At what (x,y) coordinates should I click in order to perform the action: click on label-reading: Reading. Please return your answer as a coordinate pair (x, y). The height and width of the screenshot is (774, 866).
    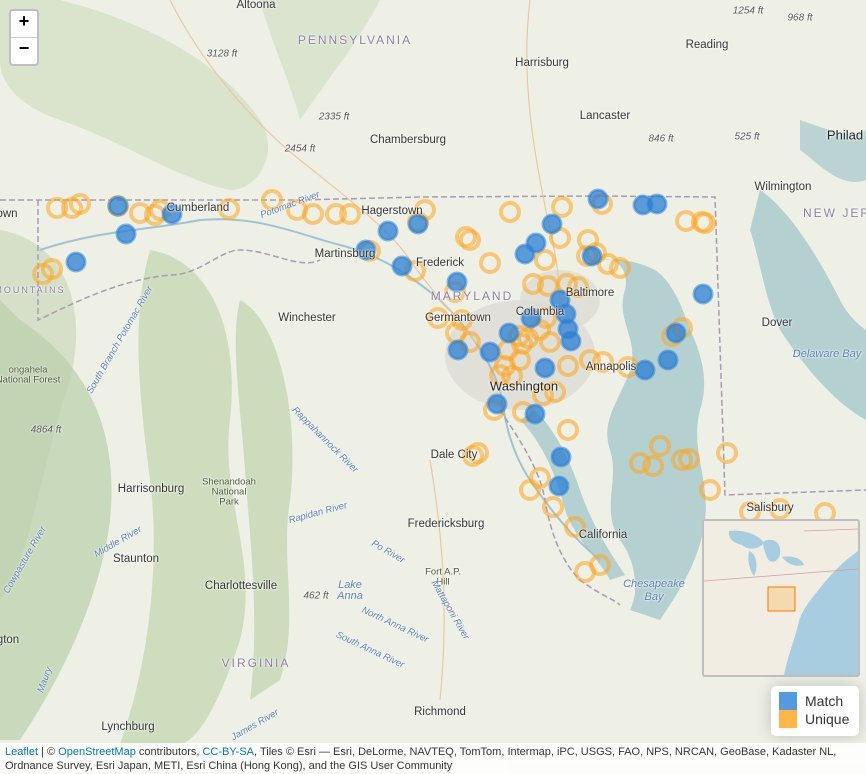
    Looking at the image, I should click on (707, 45).